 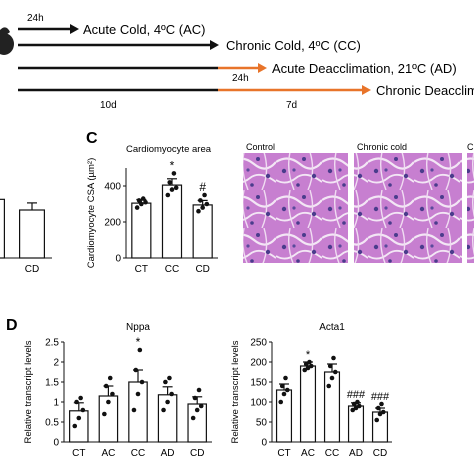 What do you see at coordinates (172, 269) in the screenshot?
I see `x-tick-label: CC` at bounding box center [172, 269].